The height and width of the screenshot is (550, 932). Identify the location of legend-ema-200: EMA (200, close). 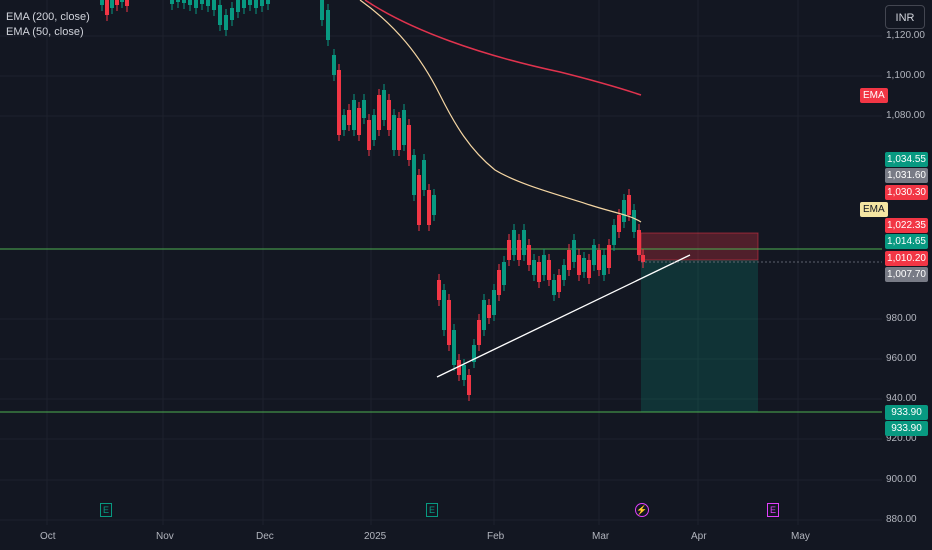
(48, 17).